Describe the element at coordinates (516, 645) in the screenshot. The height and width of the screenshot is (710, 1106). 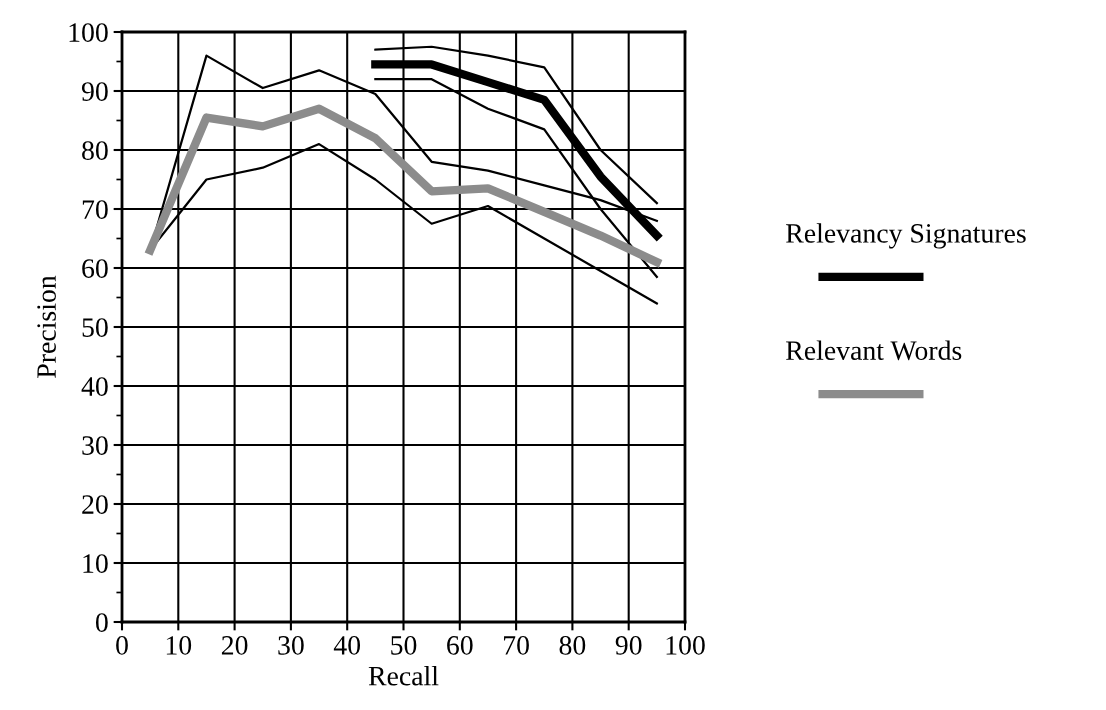
I see `x-tick-label: 70` at that location.